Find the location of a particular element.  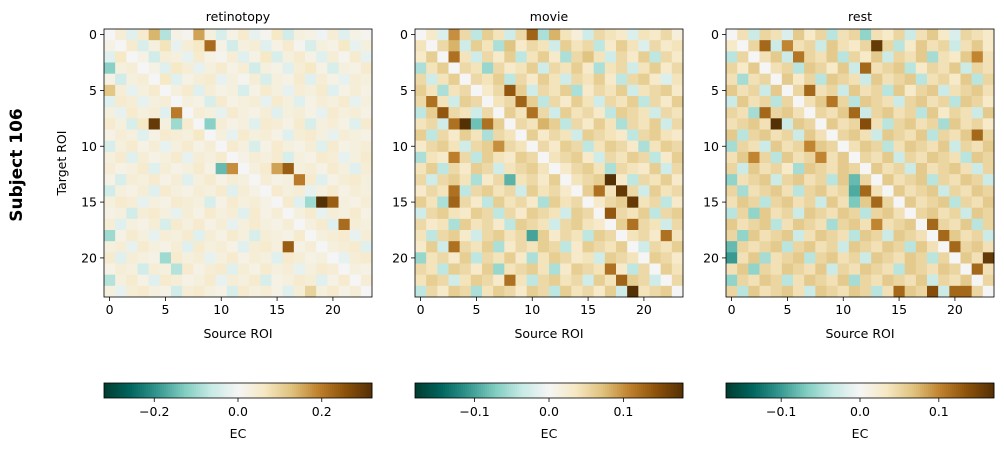

x-tick-label: 15 is located at coordinates (277, 309).